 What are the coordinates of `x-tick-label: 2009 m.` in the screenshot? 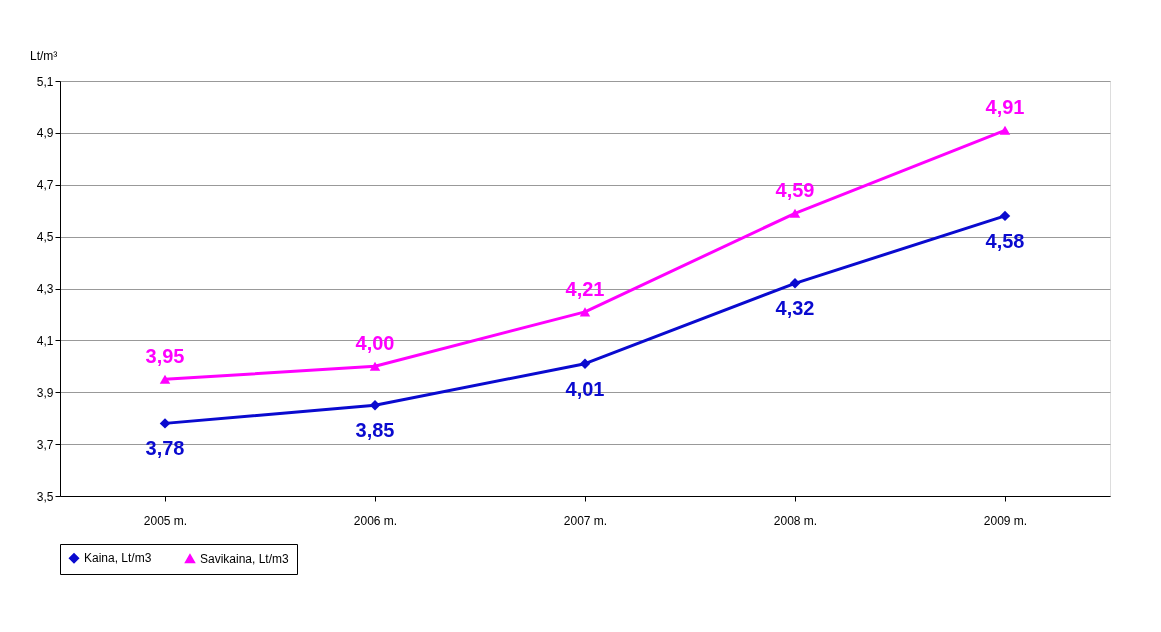 It's located at (1005, 520).